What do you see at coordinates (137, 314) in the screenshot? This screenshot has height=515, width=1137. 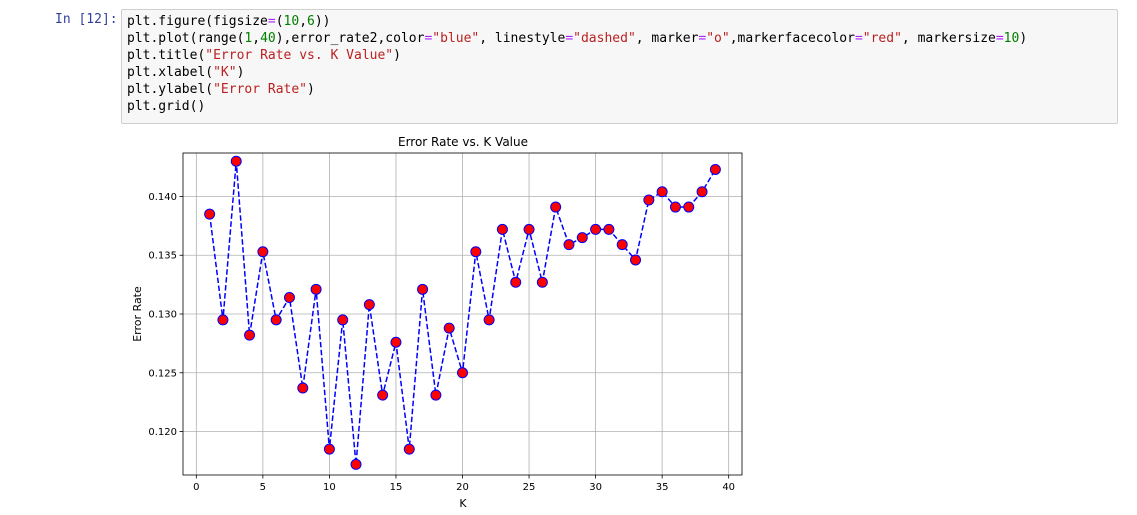 I see `y-axis-label: Error Rate` at bounding box center [137, 314].